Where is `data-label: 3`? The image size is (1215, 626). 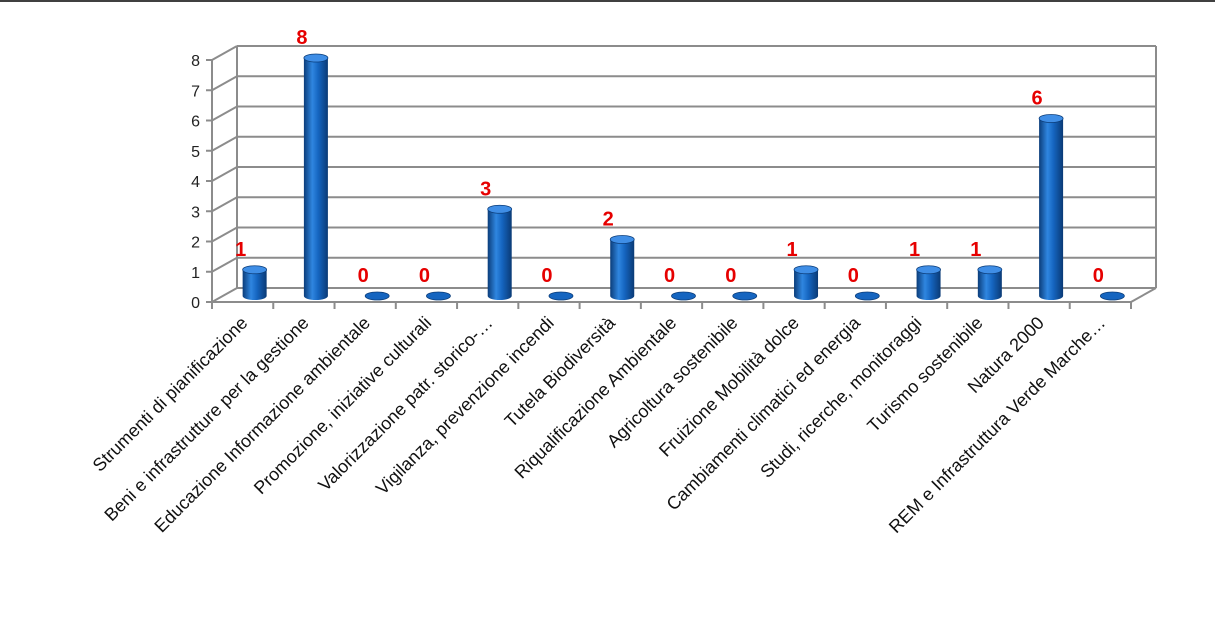 data-label: 3 is located at coordinates (485, 189).